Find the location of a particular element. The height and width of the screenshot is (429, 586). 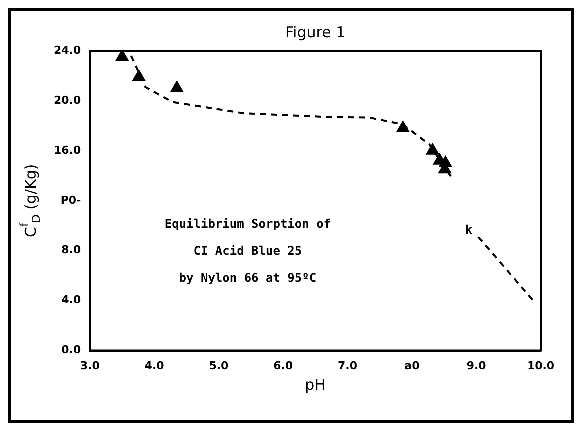

y-tick-label: P0- is located at coordinates (71, 200).